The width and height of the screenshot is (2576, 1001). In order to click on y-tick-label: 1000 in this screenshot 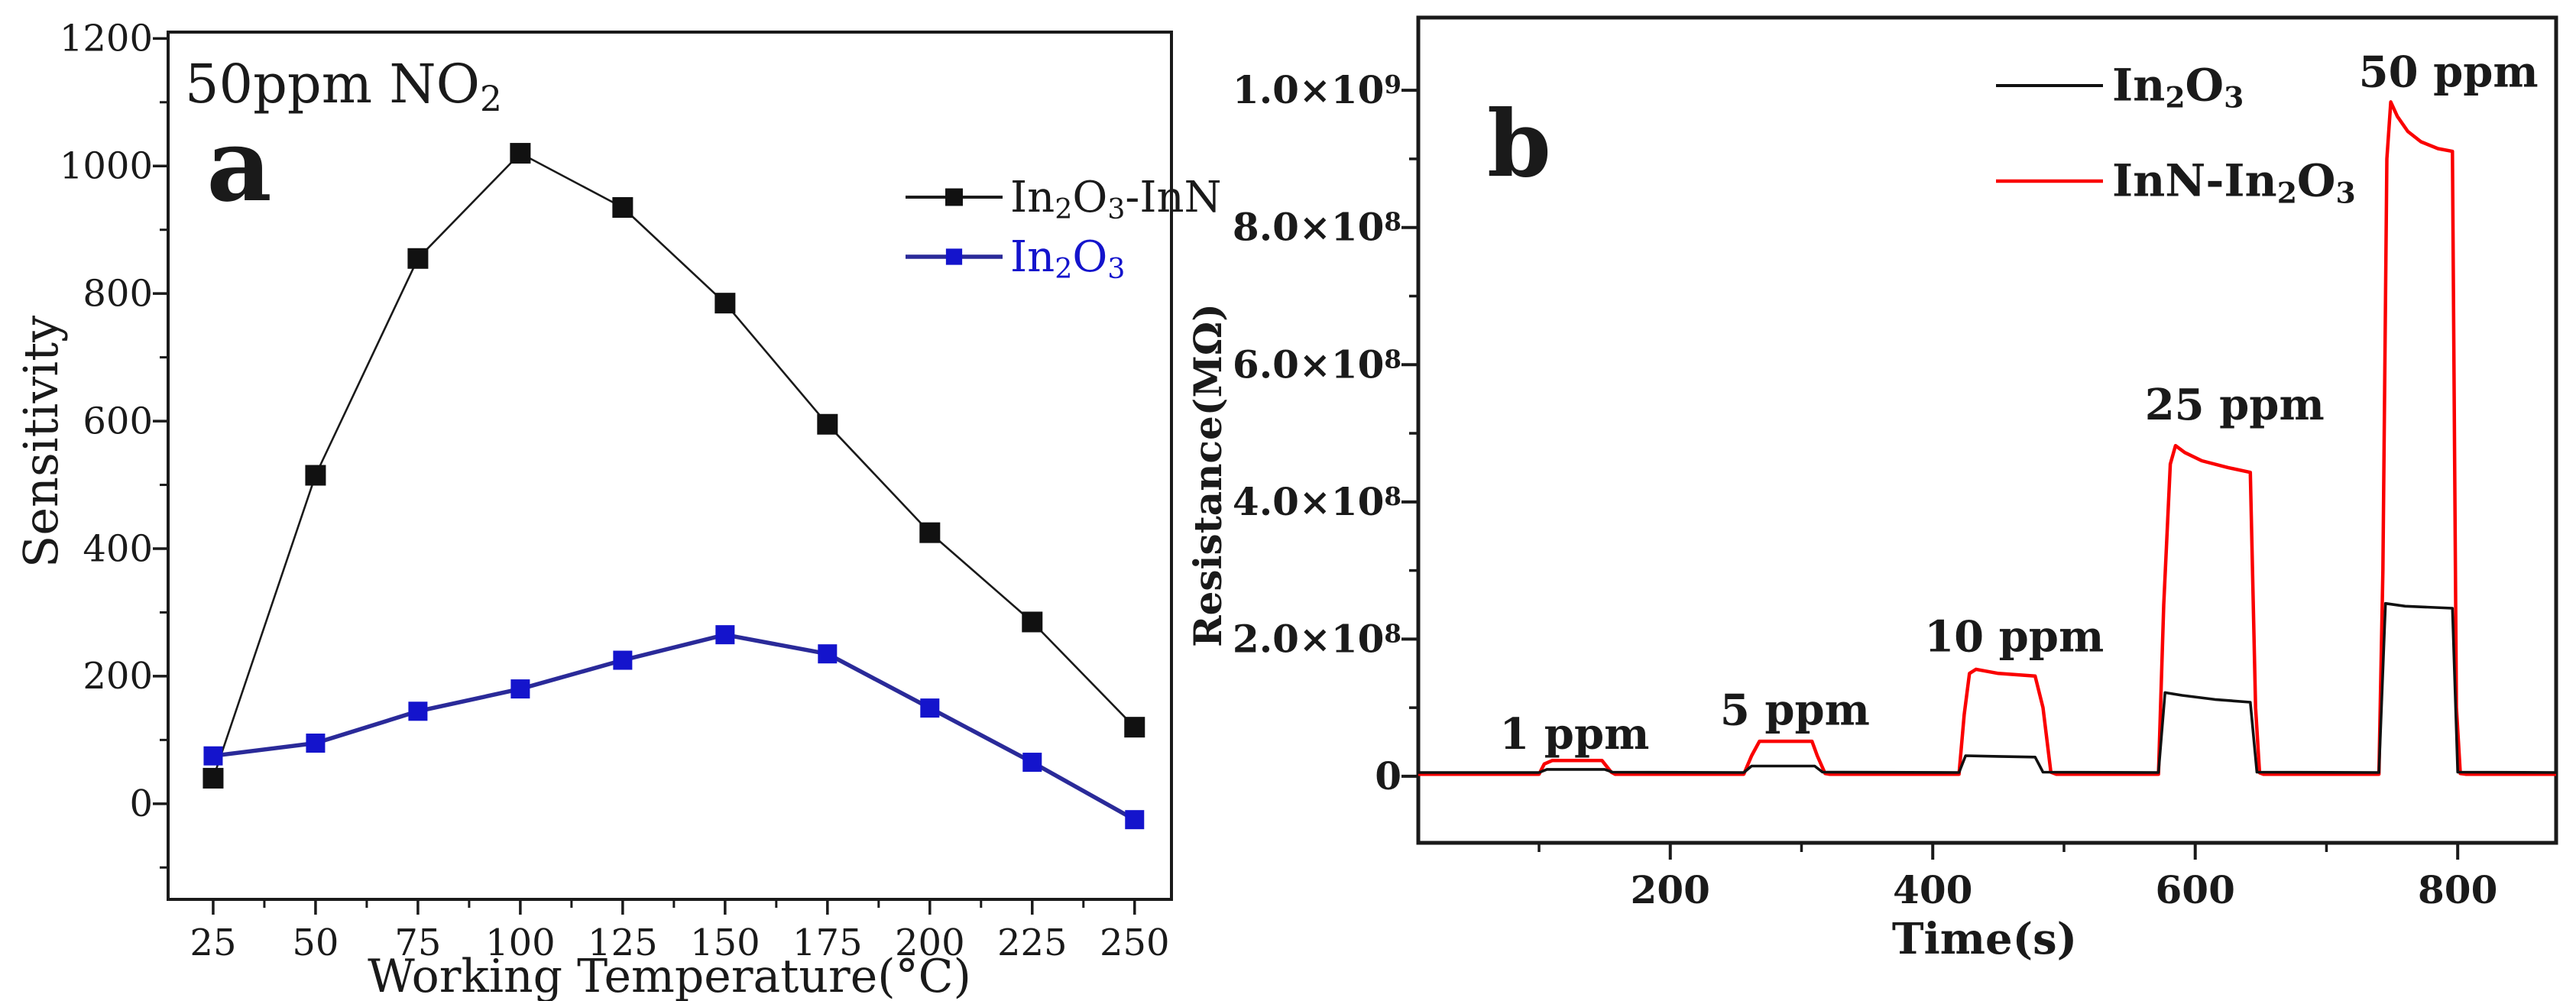, I will do `click(107, 166)`.